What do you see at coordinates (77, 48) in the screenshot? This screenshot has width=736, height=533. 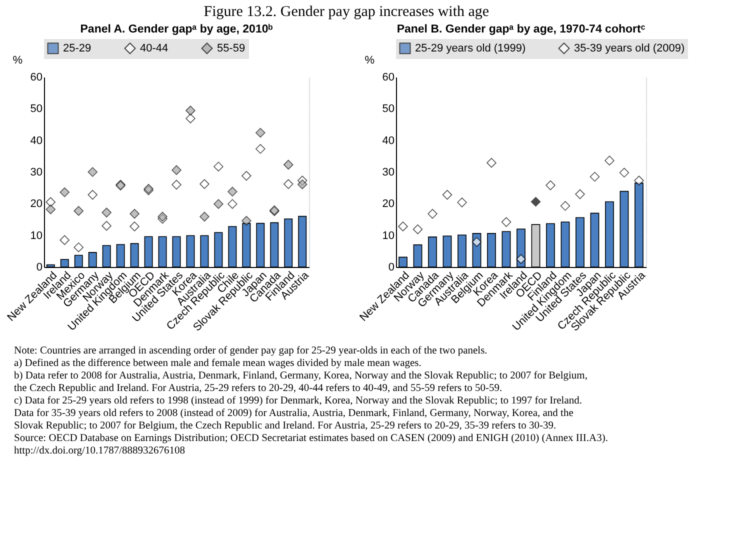 I see `legend-label: 25-29` at bounding box center [77, 48].